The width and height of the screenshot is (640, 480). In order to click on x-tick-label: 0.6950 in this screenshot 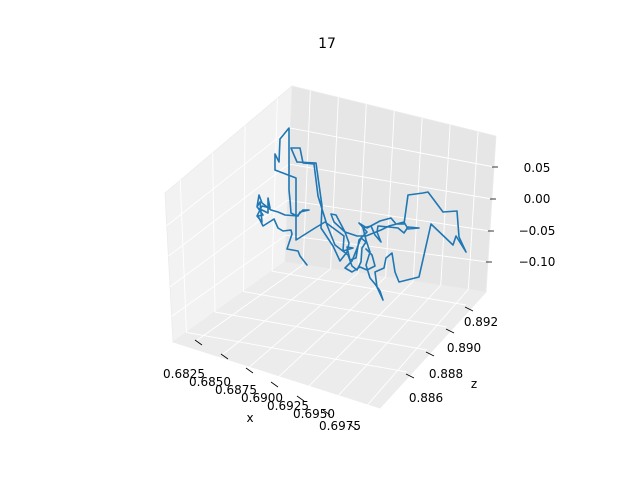, I will do `click(314, 414)`.